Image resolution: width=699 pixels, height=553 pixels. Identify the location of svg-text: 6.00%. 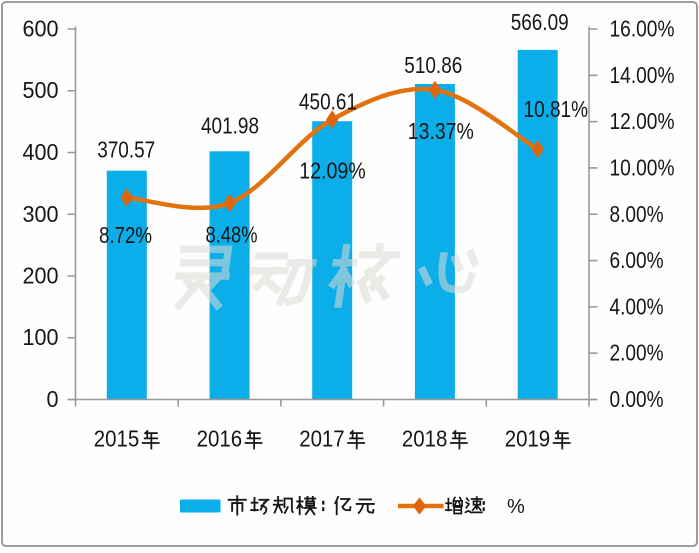
(637, 260).